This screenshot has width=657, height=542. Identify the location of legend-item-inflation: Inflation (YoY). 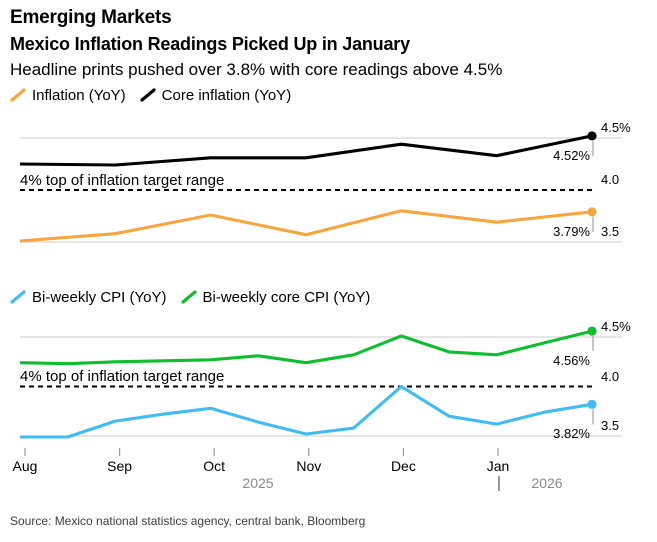
(68, 95).